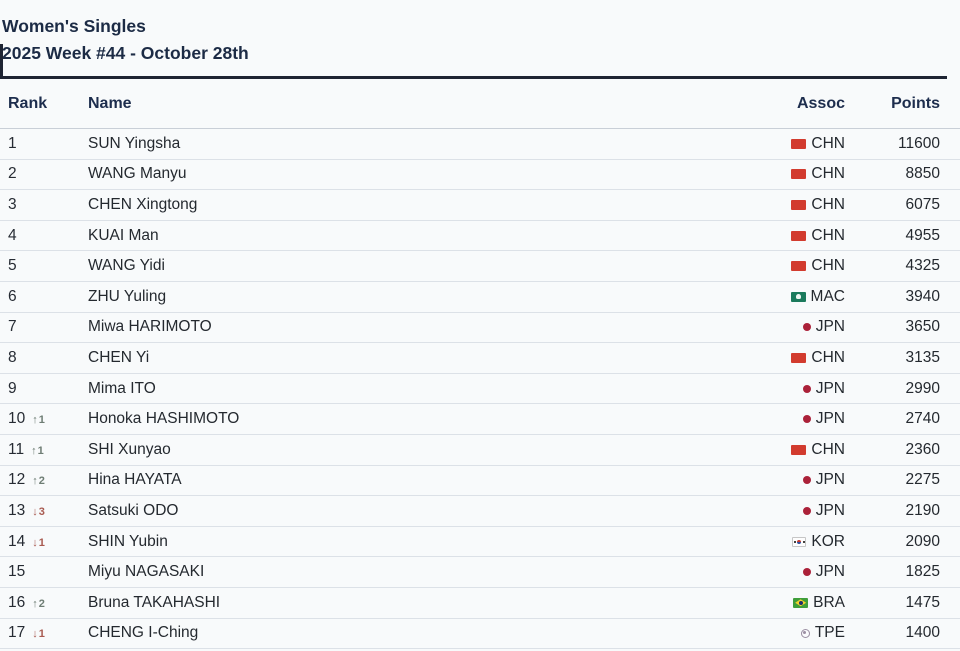 This screenshot has height=651, width=960. Describe the element at coordinates (480, 634) in the screenshot. I see `table-row: 17 ↓1 CHENG I-Ching TPE 1400` at that location.